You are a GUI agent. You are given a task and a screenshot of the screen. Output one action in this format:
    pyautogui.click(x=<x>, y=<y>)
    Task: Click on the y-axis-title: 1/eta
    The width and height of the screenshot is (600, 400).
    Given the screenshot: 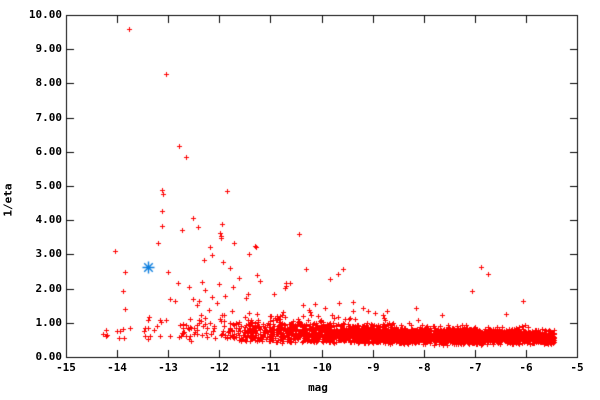 What is the action you would take?
    pyautogui.click(x=8, y=200)
    